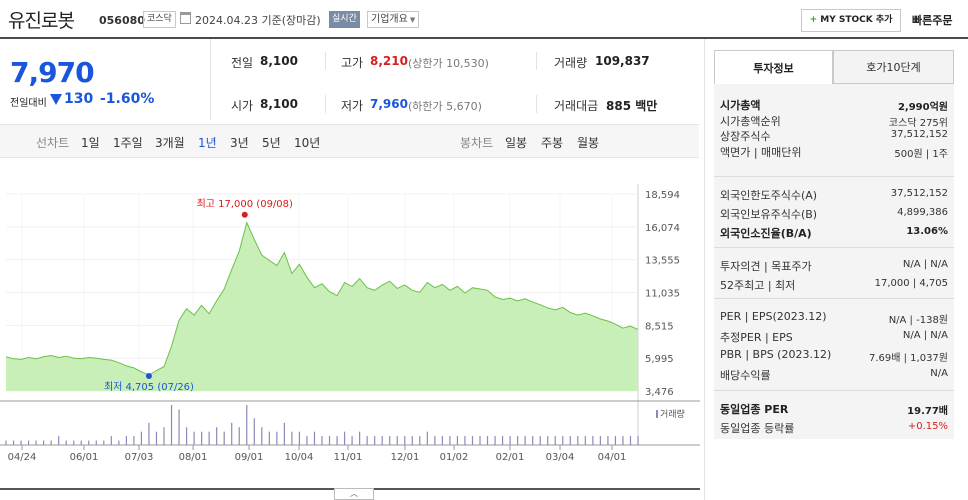 The height and width of the screenshot is (500, 968). Describe the element at coordinates (918, 320) in the screenshot. I see `info-row-value: N/A | -138원` at that location.